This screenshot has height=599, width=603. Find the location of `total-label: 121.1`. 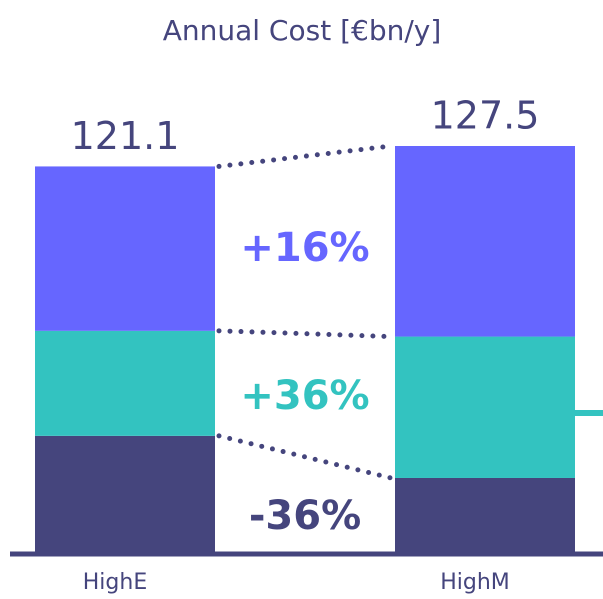

total-label: 121.1 is located at coordinates (125, 136).